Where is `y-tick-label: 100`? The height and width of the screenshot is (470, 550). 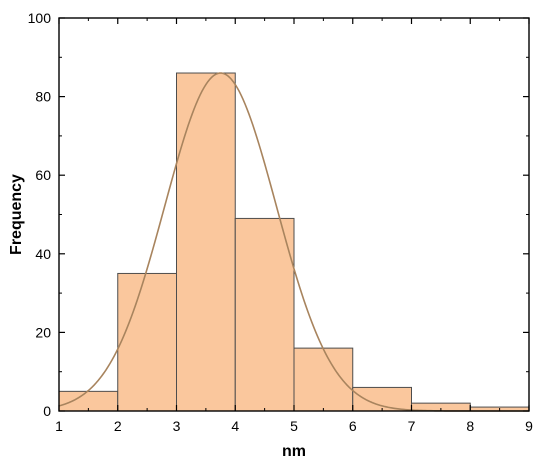 y-tick-label: 100 is located at coordinates (40, 18).